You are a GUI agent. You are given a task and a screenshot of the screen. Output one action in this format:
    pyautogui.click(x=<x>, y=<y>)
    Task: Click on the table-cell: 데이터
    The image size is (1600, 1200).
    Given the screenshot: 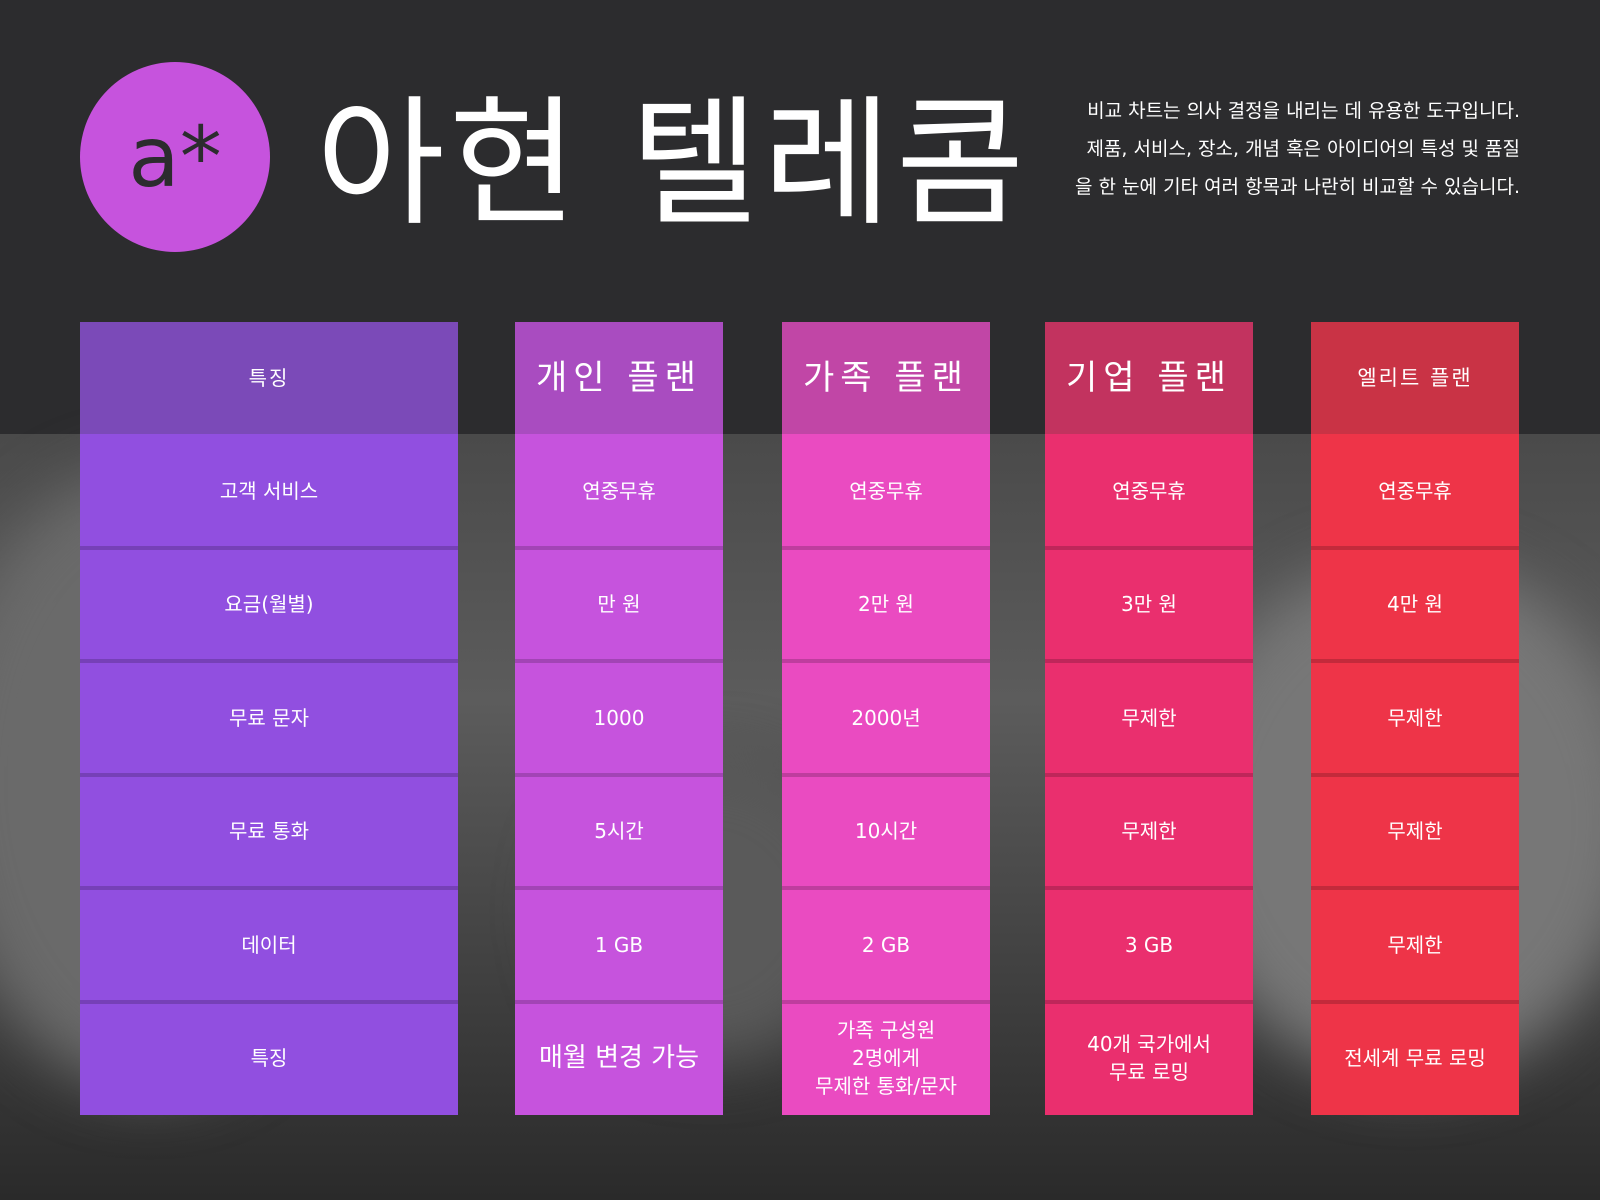 What is the action you would take?
    pyautogui.click(x=269, y=945)
    